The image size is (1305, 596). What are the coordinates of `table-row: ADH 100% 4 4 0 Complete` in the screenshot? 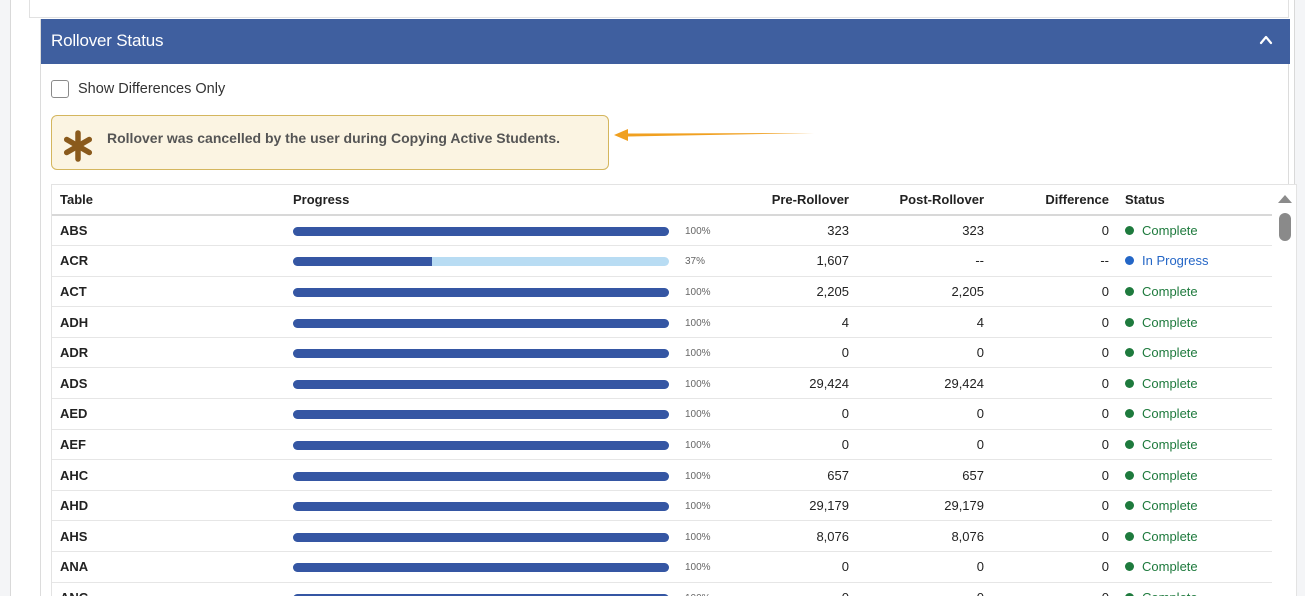 It's located at (662, 322).